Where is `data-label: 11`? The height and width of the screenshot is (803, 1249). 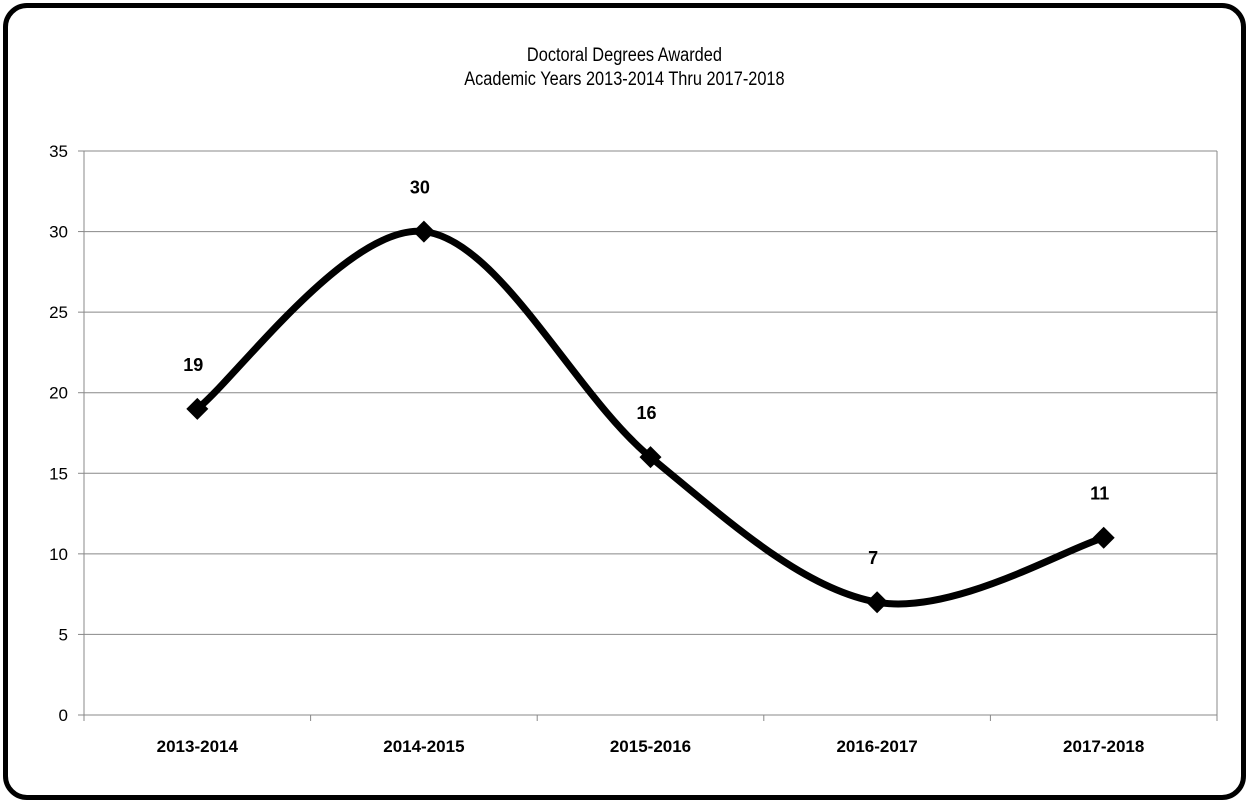 data-label: 11 is located at coordinates (1099, 494).